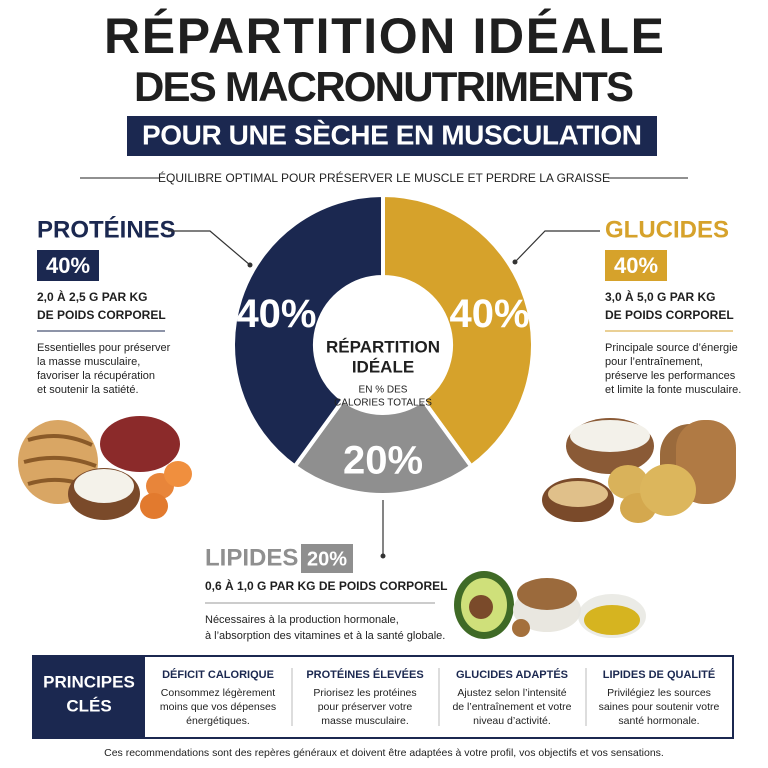 The width and height of the screenshot is (768, 768). Describe the element at coordinates (639, 470) in the screenshot. I see `carb-foods` at that location.